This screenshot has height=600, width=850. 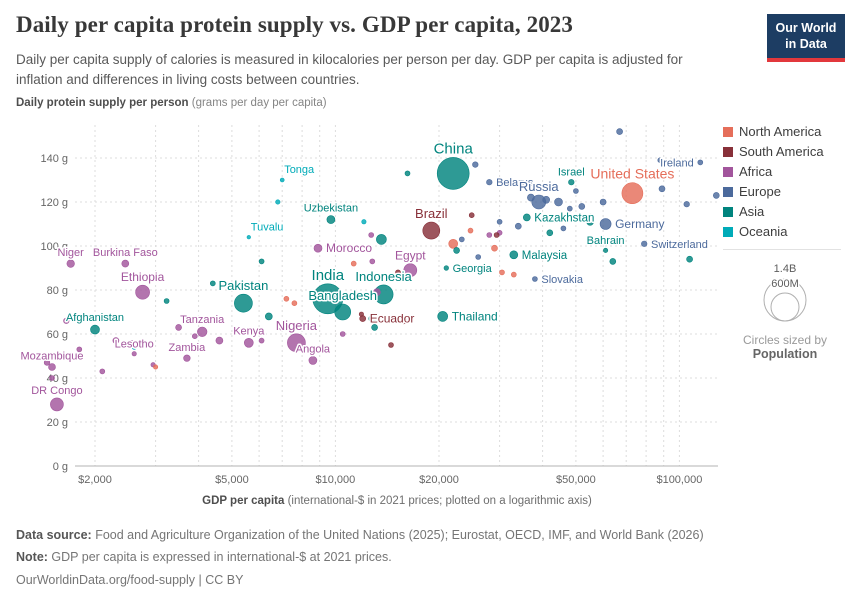 What do you see at coordinates (432, 214) in the screenshot?
I see `country-label: Brazil` at bounding box center [432, 214].